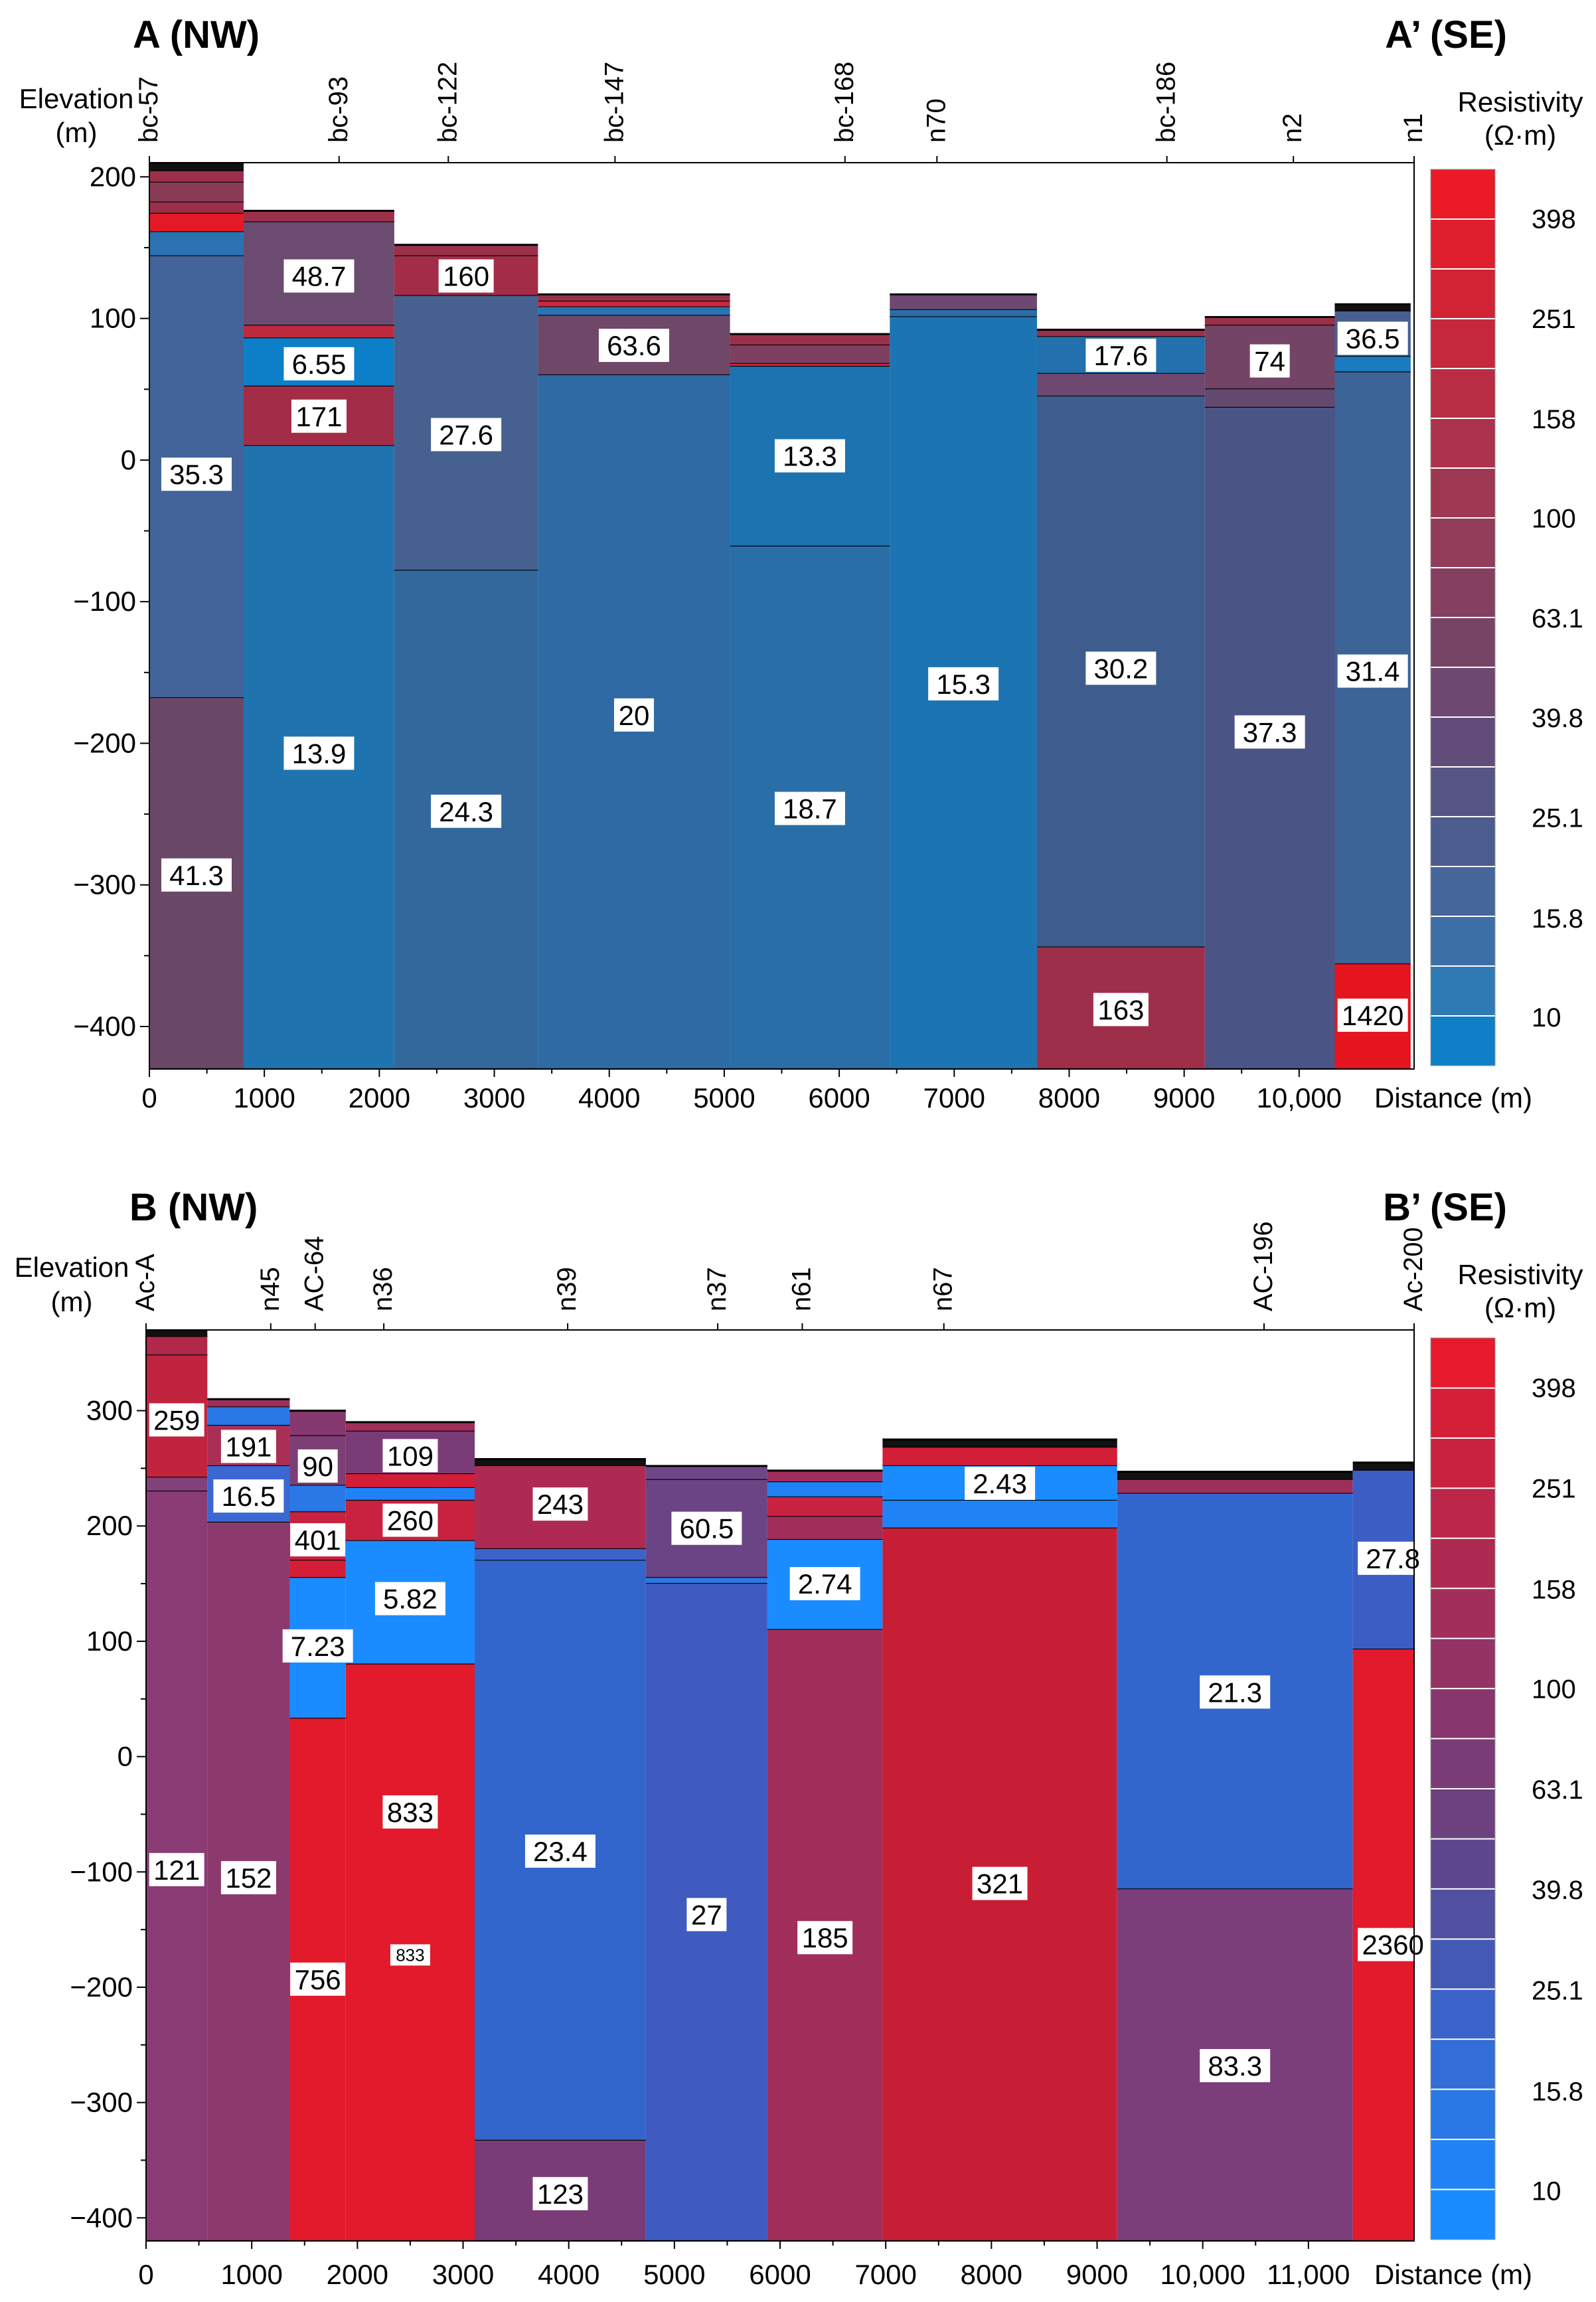 The image size is (1596, 2302). Describe the element at coordinates (707, 1915) in the screenshot. I see `layer-value: 27` at that location.